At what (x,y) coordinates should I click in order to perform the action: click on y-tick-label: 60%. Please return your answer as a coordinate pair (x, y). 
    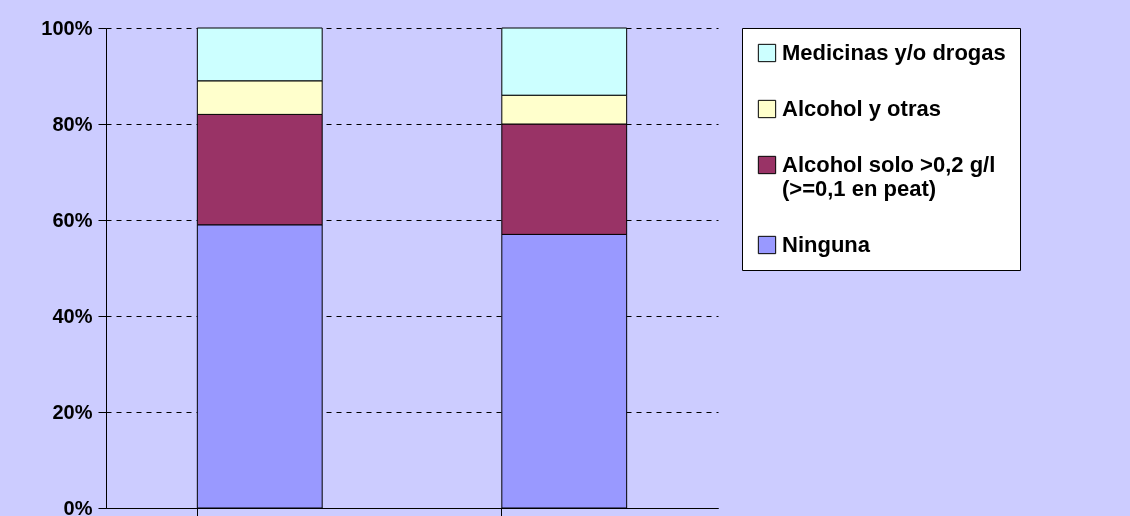
    Looking at the image, I should click on (72, 219).